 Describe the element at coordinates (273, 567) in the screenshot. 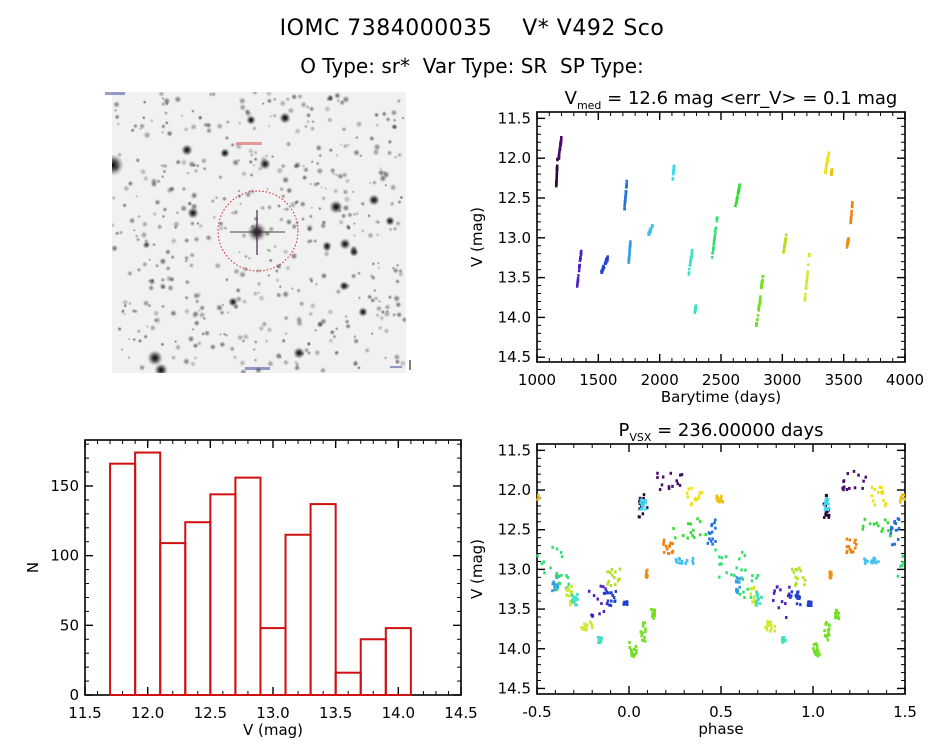

I see `plot-frame` at that location.